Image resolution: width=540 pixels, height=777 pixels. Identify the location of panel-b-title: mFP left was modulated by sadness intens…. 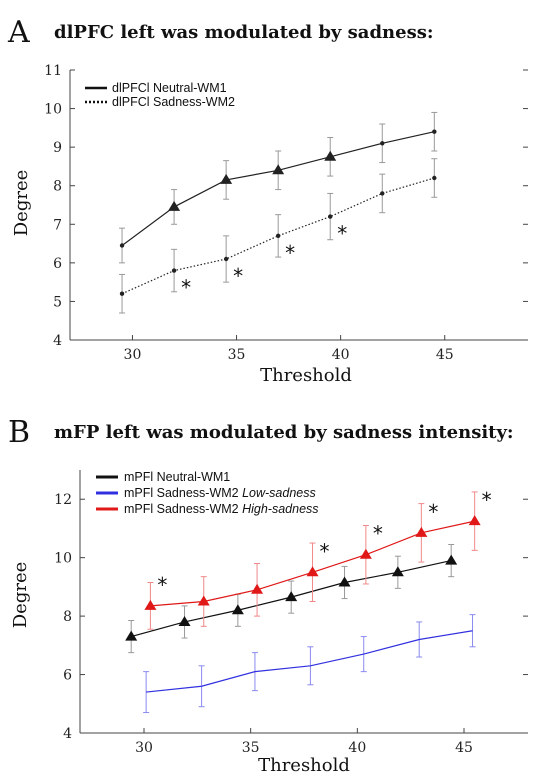
(284, 432).